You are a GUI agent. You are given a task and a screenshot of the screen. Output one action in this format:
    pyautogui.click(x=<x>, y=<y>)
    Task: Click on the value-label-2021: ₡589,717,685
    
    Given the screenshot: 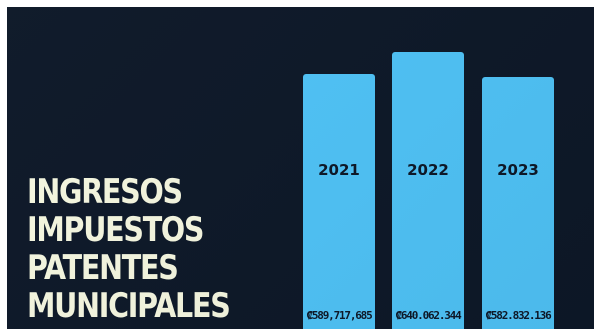 What is the action you would take?
    pyautogui.click(x=339, y=315)
    